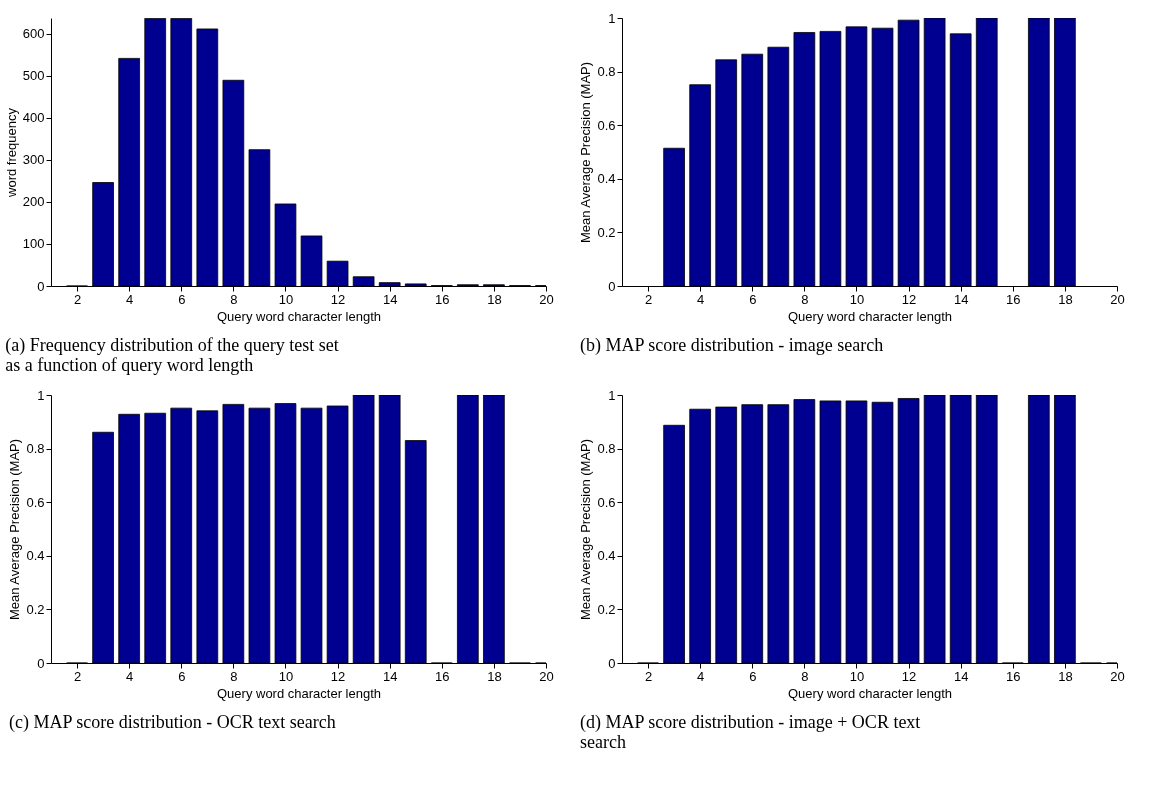  Describe the element at coordinates (33, 76) in the screenshot. I see `y-tick-label: 500` at that location.